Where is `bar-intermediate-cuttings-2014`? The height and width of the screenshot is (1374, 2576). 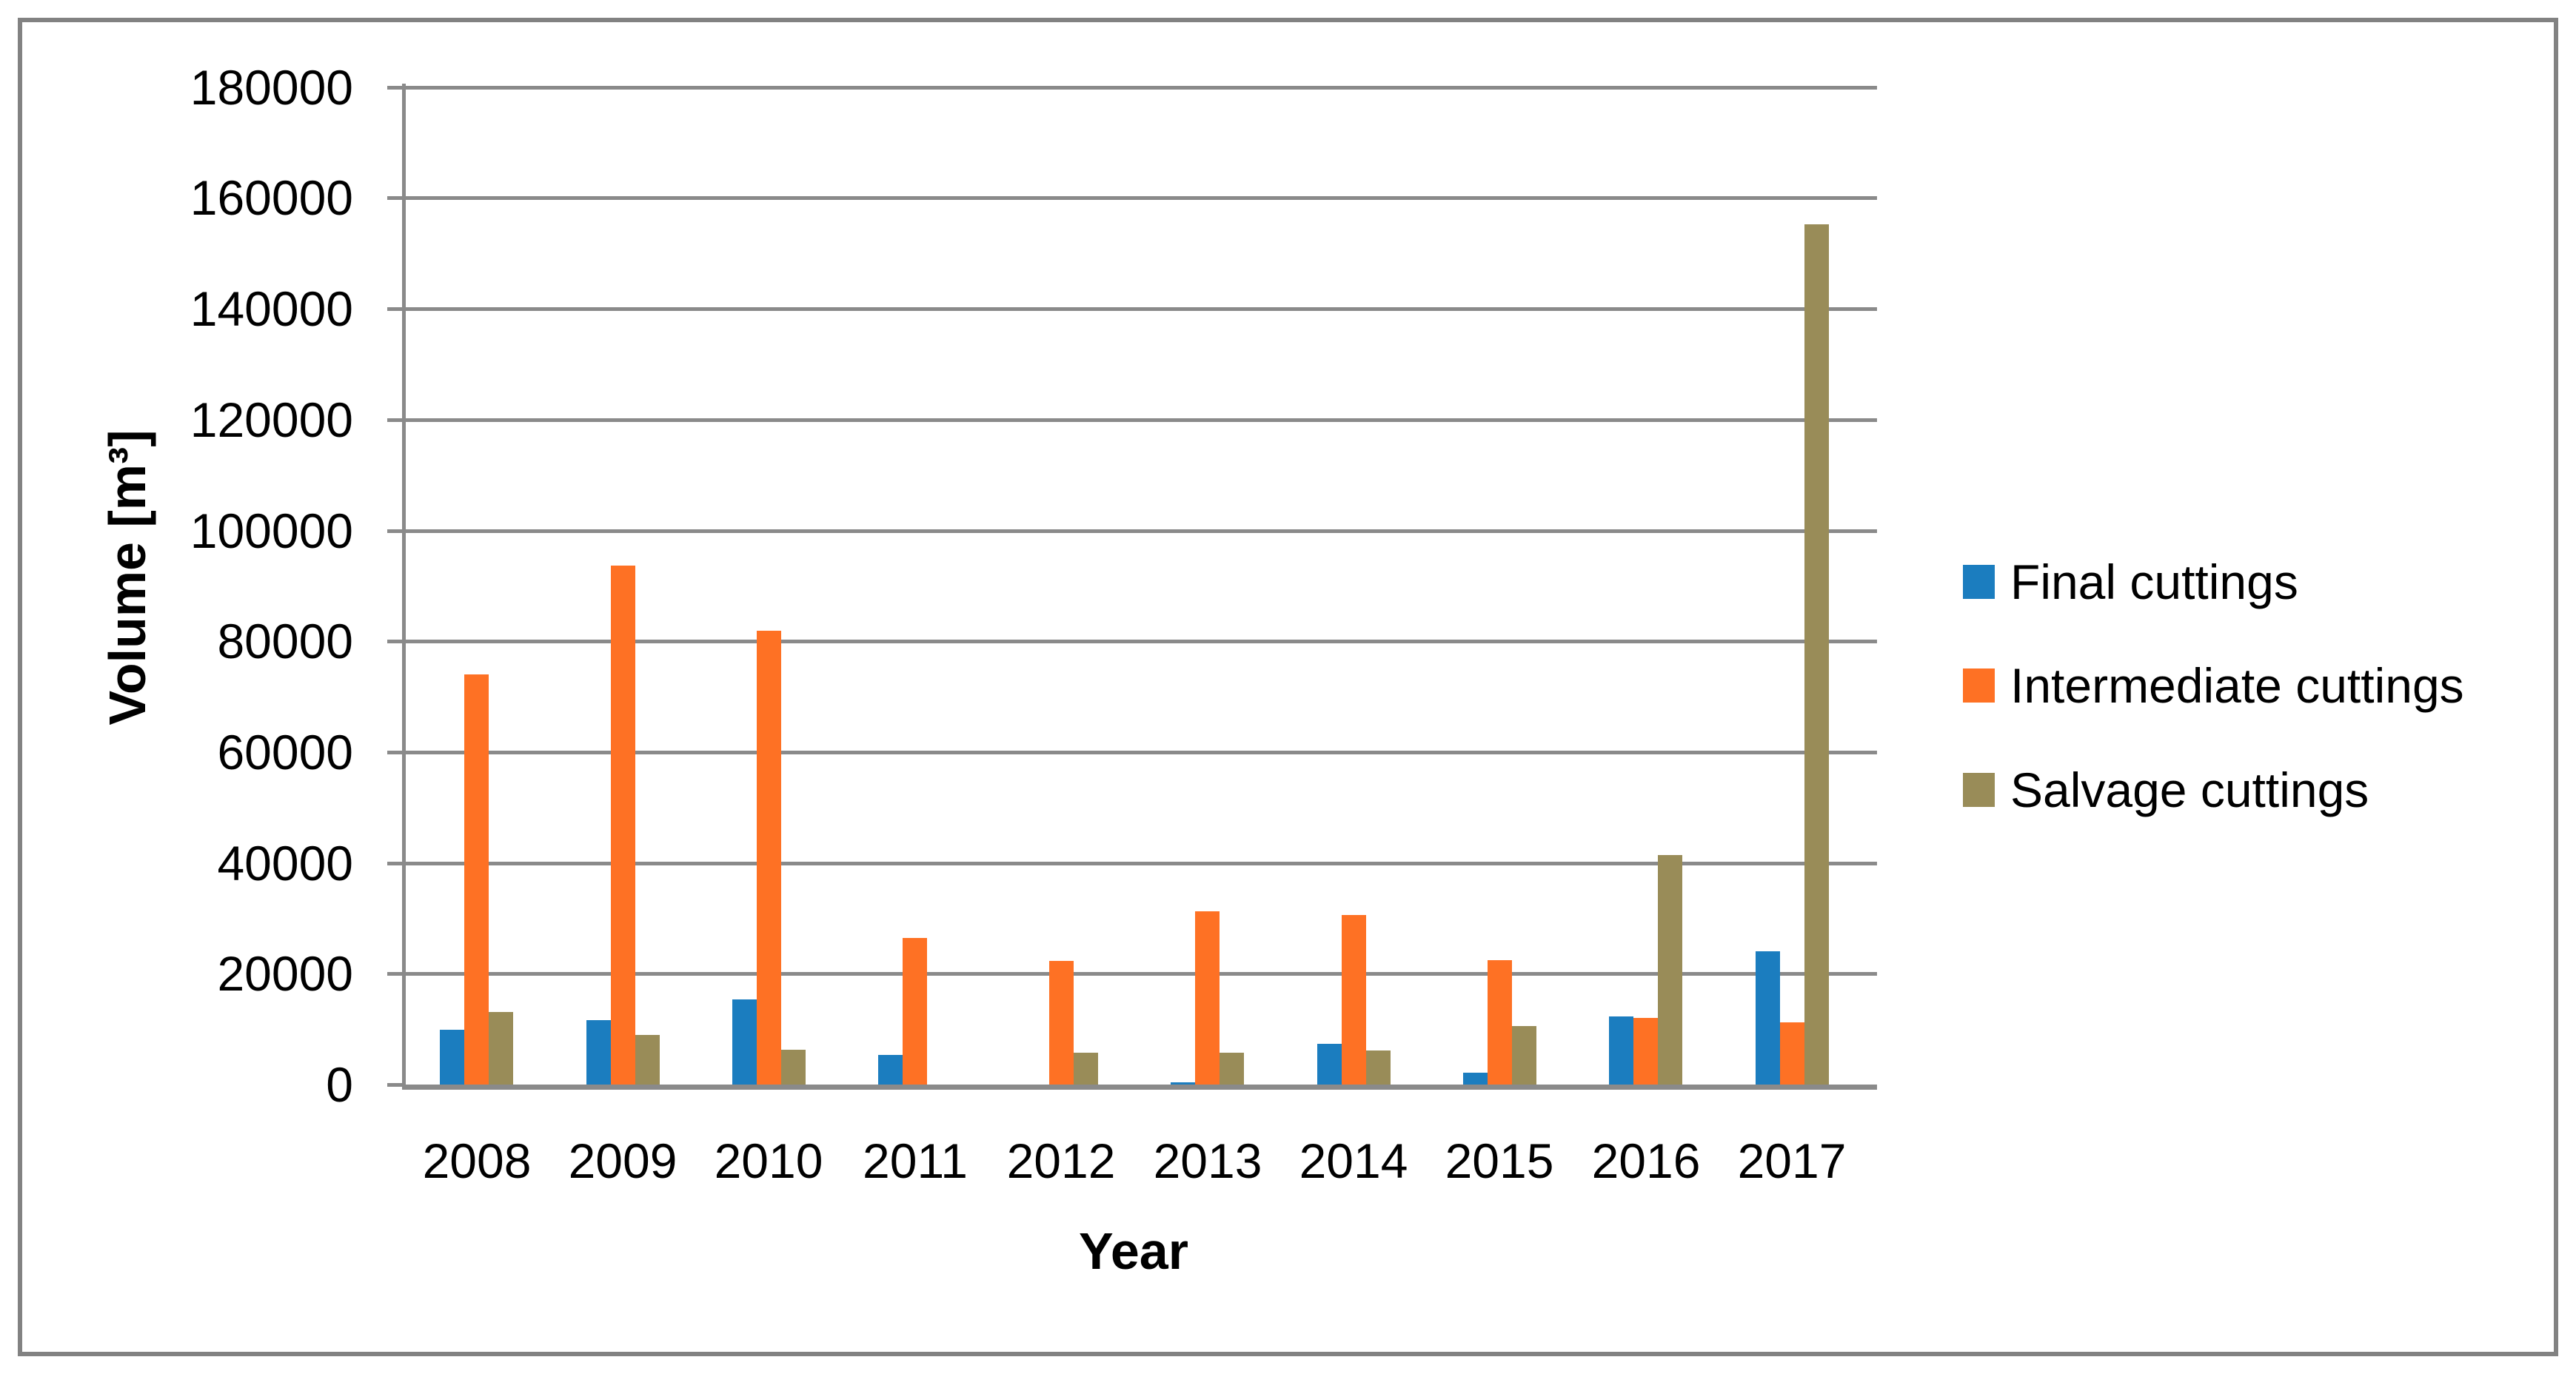 bar-intermediate-cuttings-2014 is located at coordinates (1354, 1000).